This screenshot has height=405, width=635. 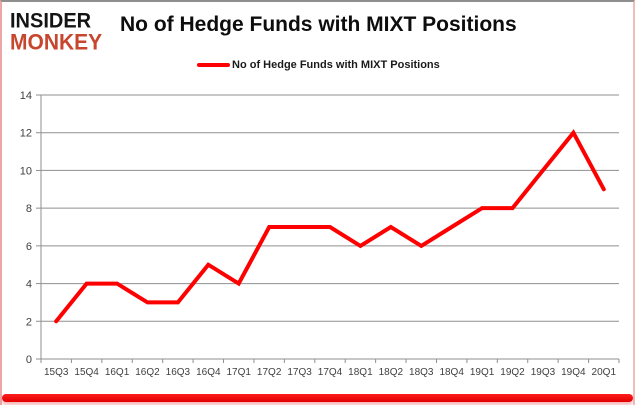 What do you see at coordinates (391, 372) in the screenshot?
I see `x-tick-label-18Q2: 18Q2` at bounding box center [391, 372].